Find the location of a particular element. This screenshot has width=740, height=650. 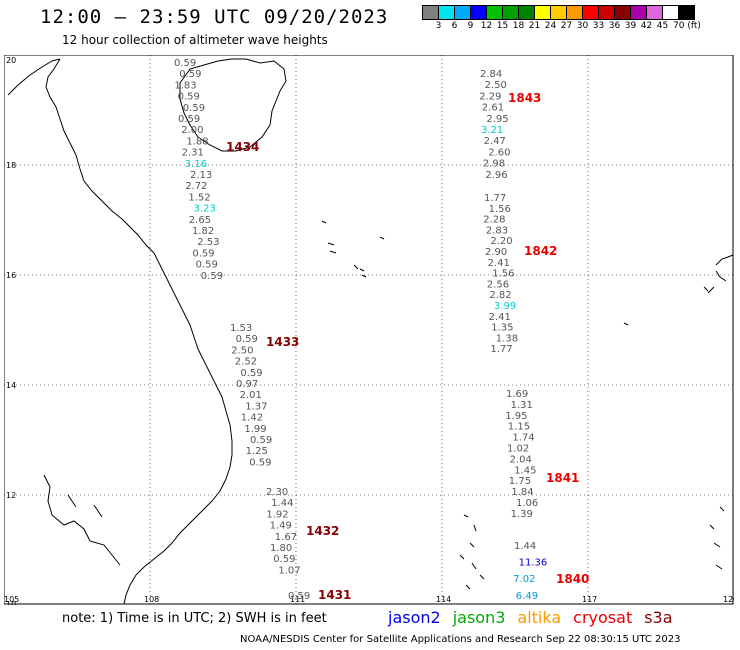

longitude-tick-label: 120 is located at coordinates (728, 599).